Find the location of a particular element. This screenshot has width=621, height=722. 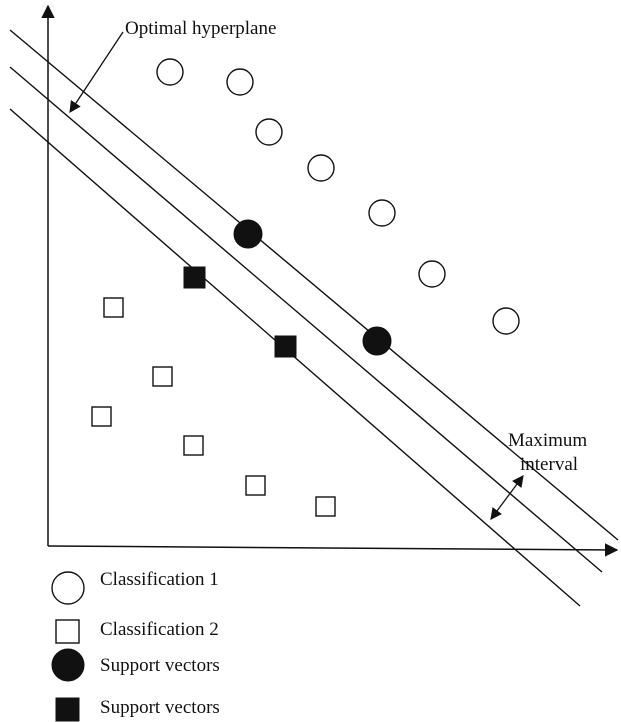

margin-double-arrow is located at coordinates (507, 497).